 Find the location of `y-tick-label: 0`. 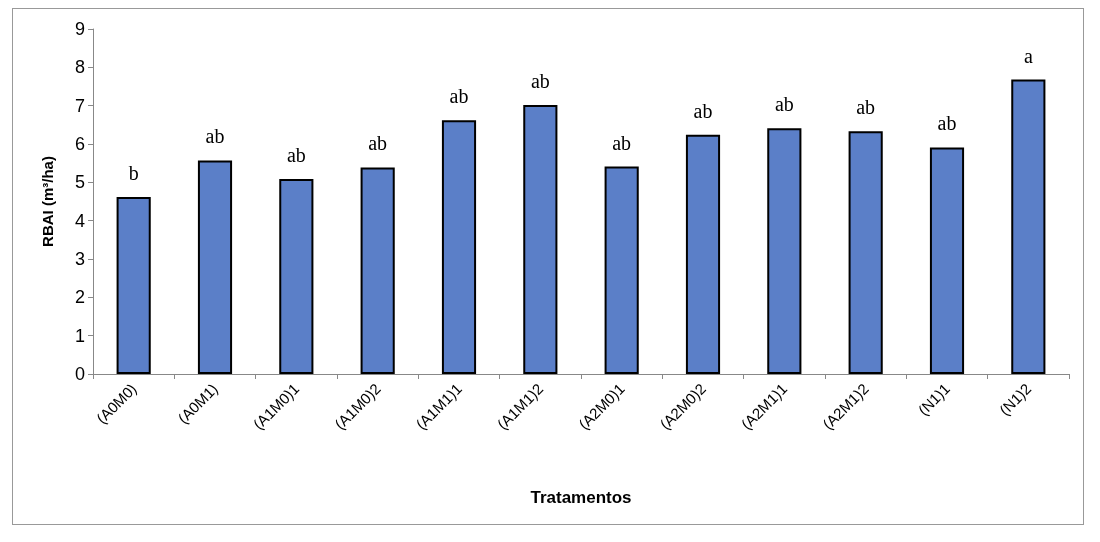

y-tick-label: 0 is located at coordinates (79, 374).